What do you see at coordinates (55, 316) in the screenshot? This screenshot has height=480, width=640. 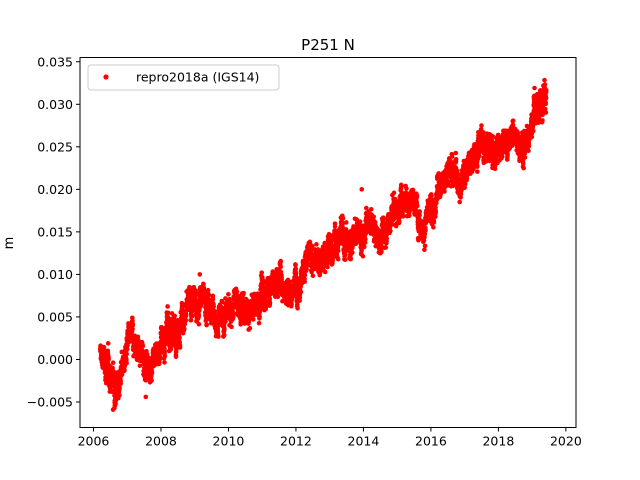 I see `y-tick-label: 0.005` at bounding box center [55, 316].